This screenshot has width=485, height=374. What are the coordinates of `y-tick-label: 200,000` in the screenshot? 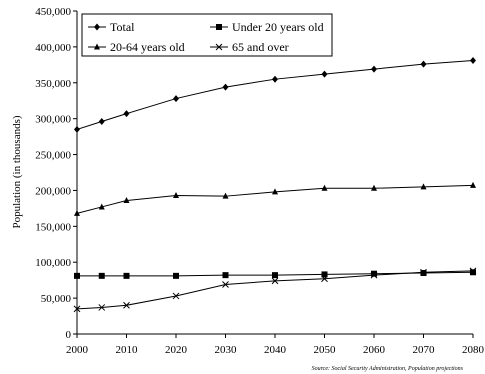 It's located at (53, 191).